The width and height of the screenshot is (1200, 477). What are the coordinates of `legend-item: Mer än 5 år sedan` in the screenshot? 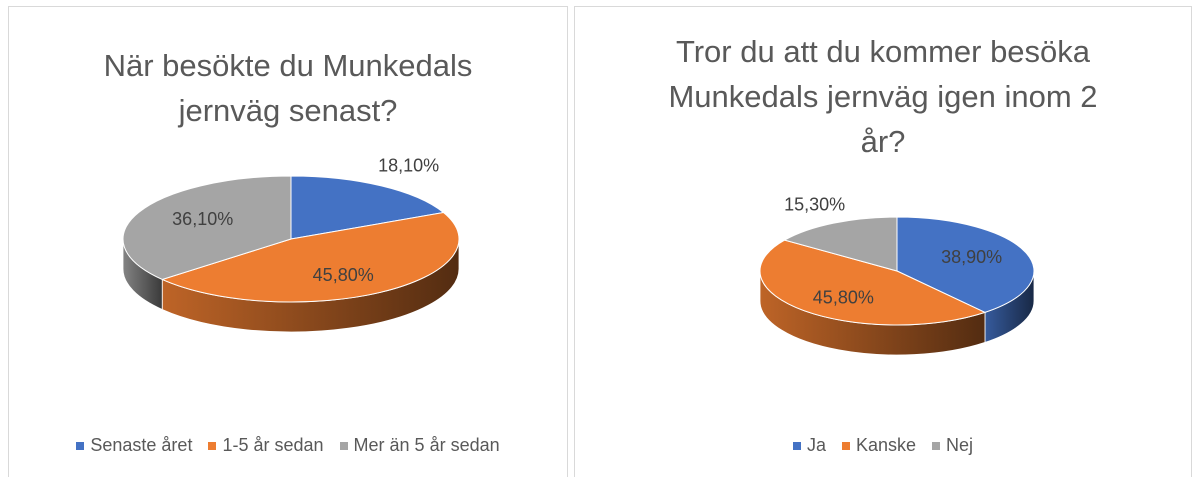 It's located at (419, 445).